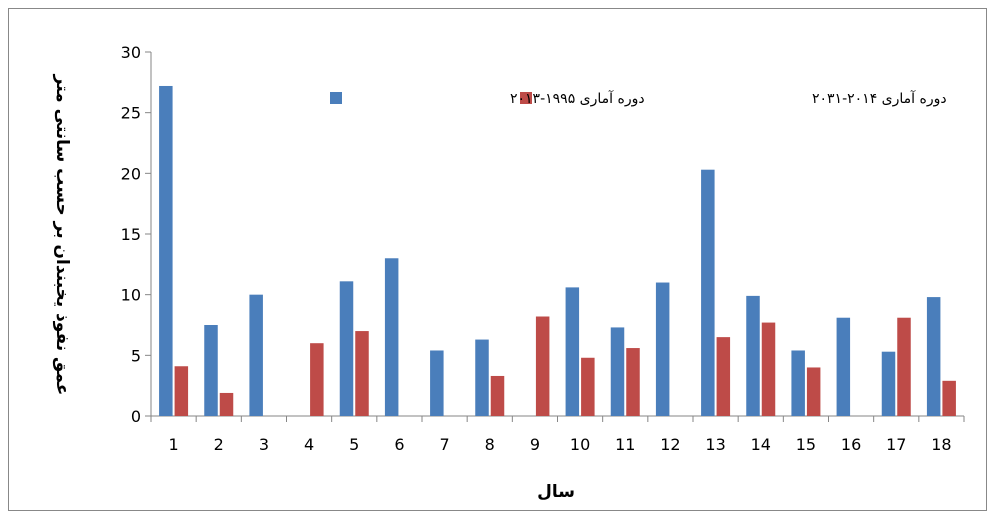  I want to click on y-axis: 0 5 10 15 20 25 30, so click(136, 234).